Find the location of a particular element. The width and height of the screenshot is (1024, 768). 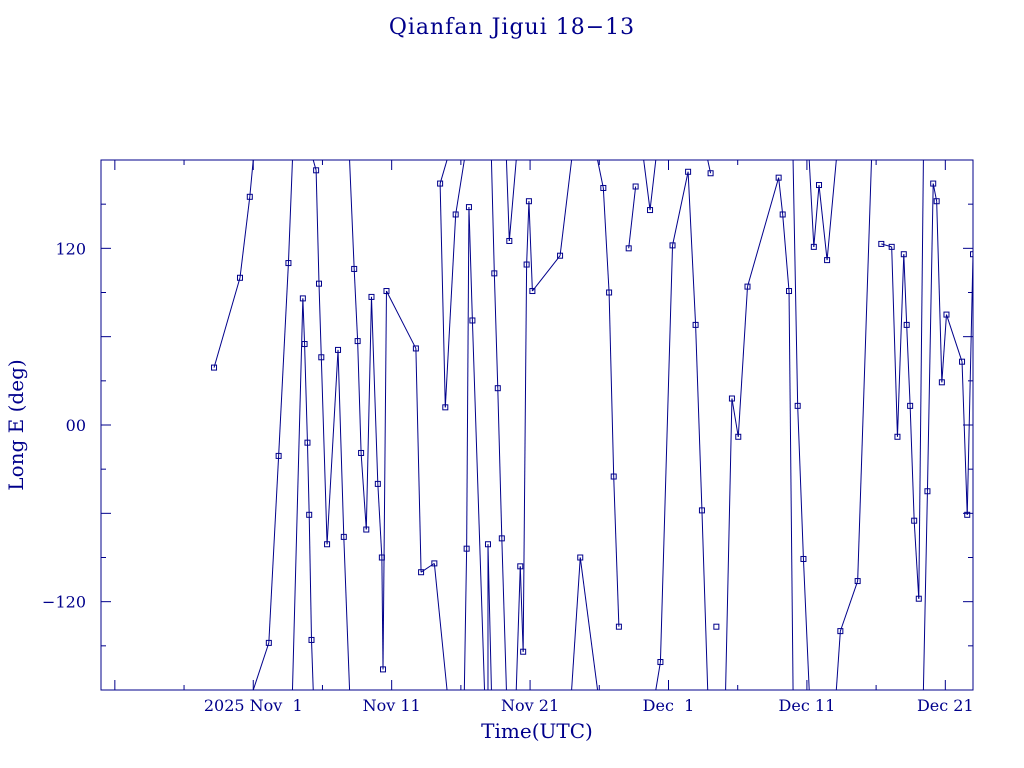

x-tick-label: 2025 Nov 1 is located at coordinates (253, 705).